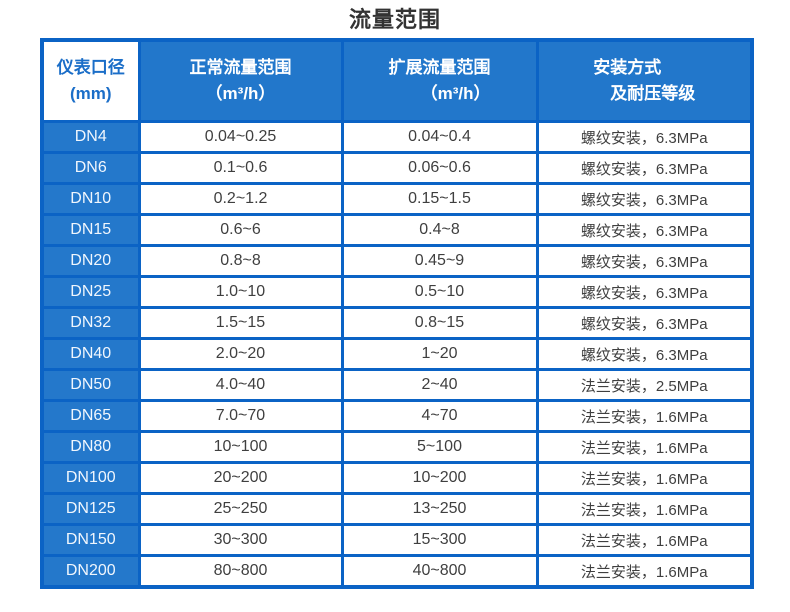 The width and height of the screenshot is (790, 612). I want to click on cell-normal-flow: 30~300, so click(240, 540).